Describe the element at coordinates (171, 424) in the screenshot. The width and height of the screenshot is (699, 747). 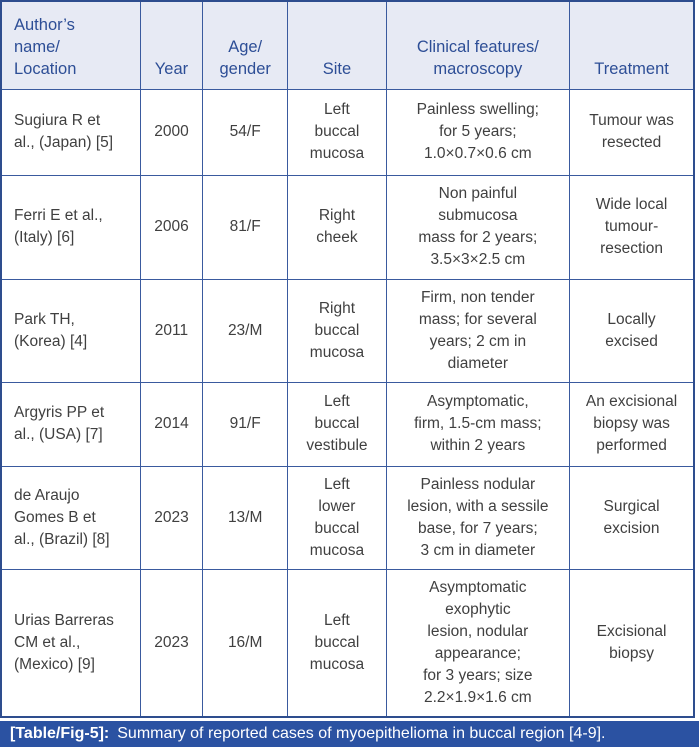
I see `cell-year: 2014` at that location.